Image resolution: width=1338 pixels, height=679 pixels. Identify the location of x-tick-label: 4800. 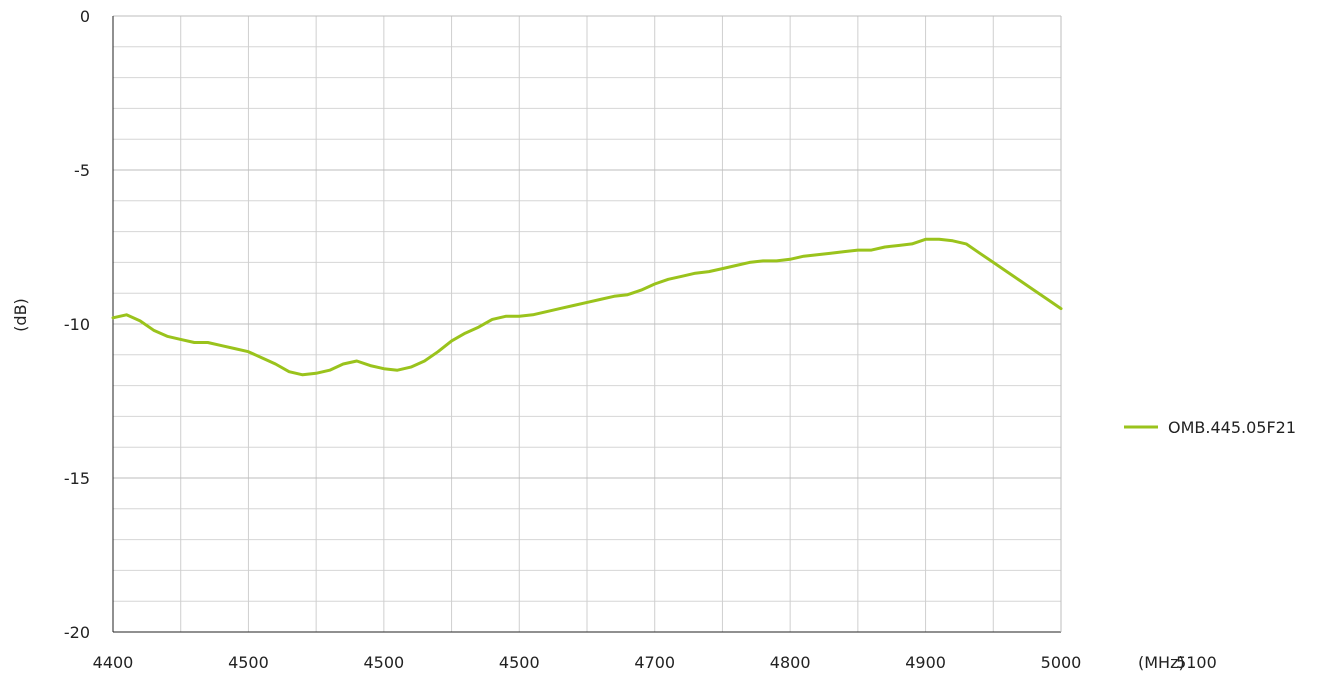
(790, 662).